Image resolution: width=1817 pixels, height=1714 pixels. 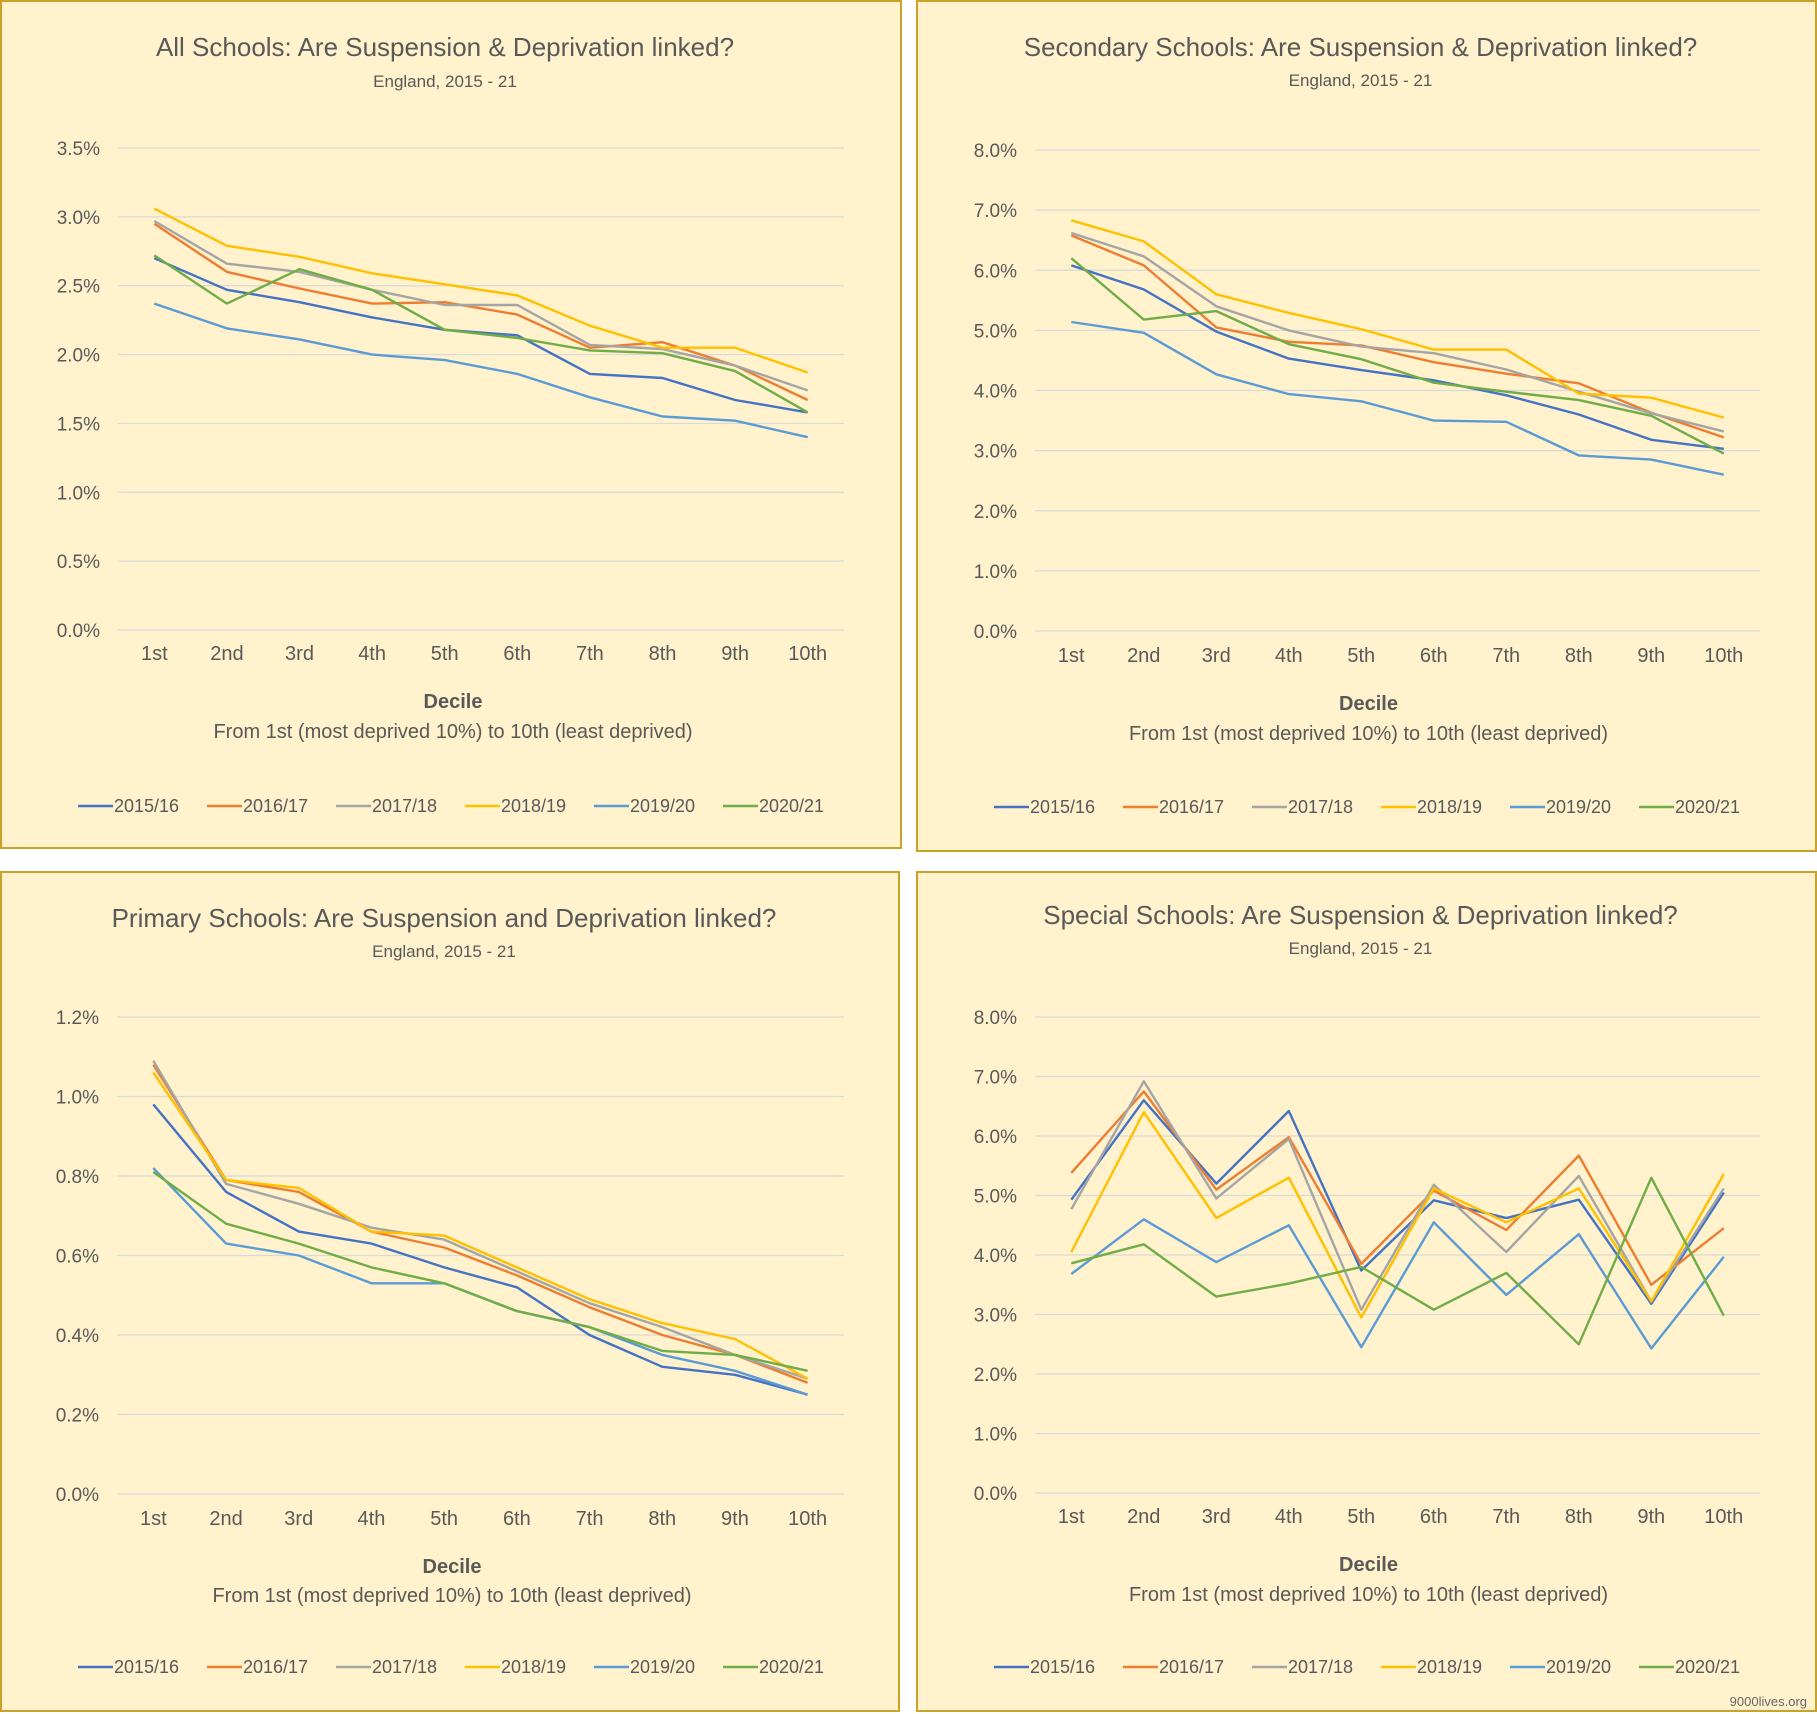 I want to click on x-tick-label: 4th, so click(x=372, y=654).